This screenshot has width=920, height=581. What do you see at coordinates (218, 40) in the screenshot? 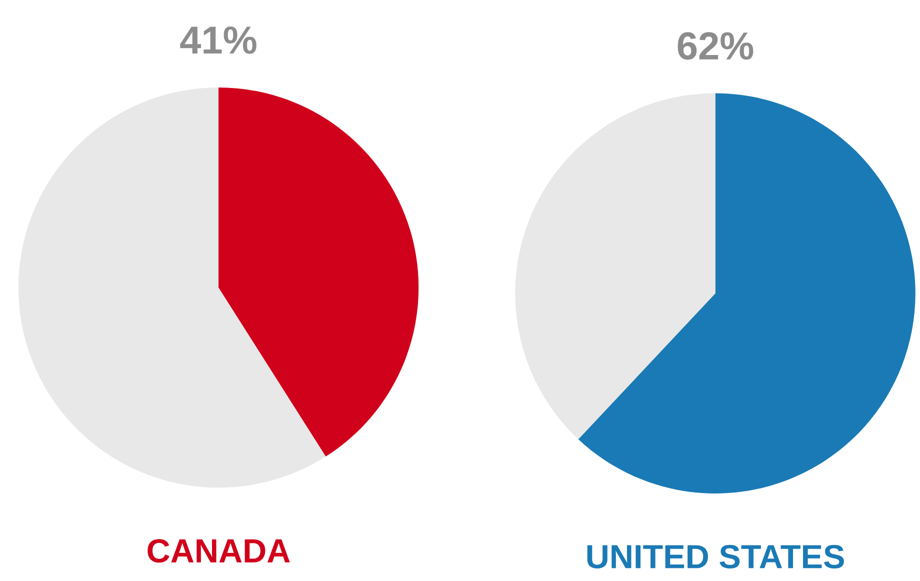
I see `data-label: 41%` at bounding box center [218, 40].